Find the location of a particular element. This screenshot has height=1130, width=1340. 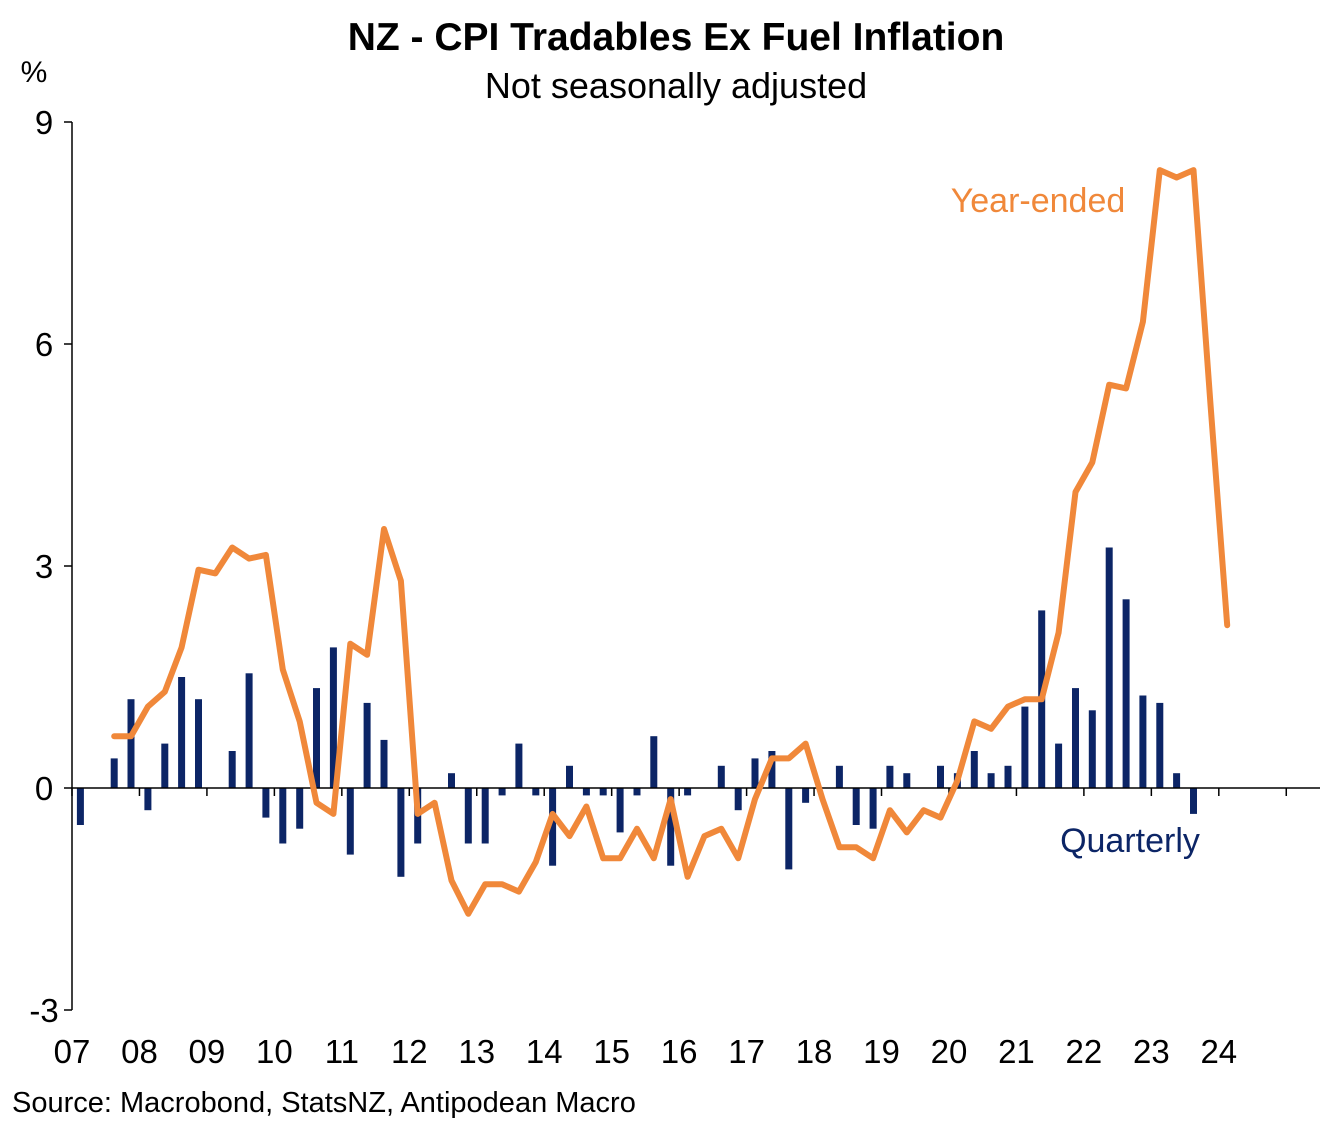

x-tick-label: 24 is located at coordinates (1218, 1051).